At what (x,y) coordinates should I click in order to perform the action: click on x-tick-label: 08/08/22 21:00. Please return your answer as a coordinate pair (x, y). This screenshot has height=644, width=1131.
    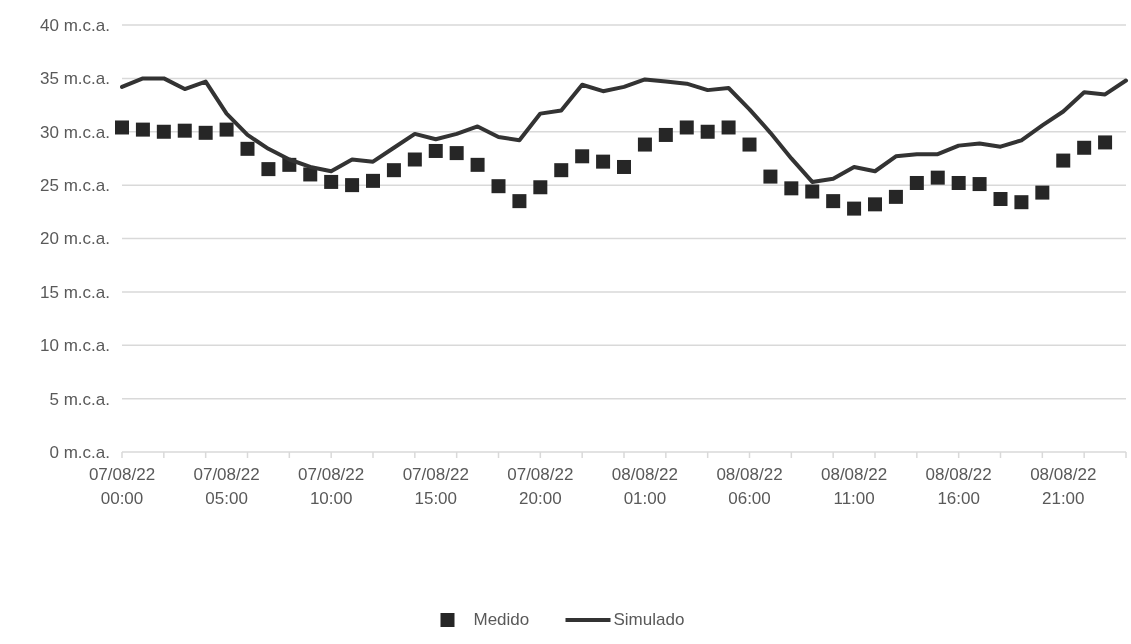
    Looking at the image, I should click on (1063, 486).